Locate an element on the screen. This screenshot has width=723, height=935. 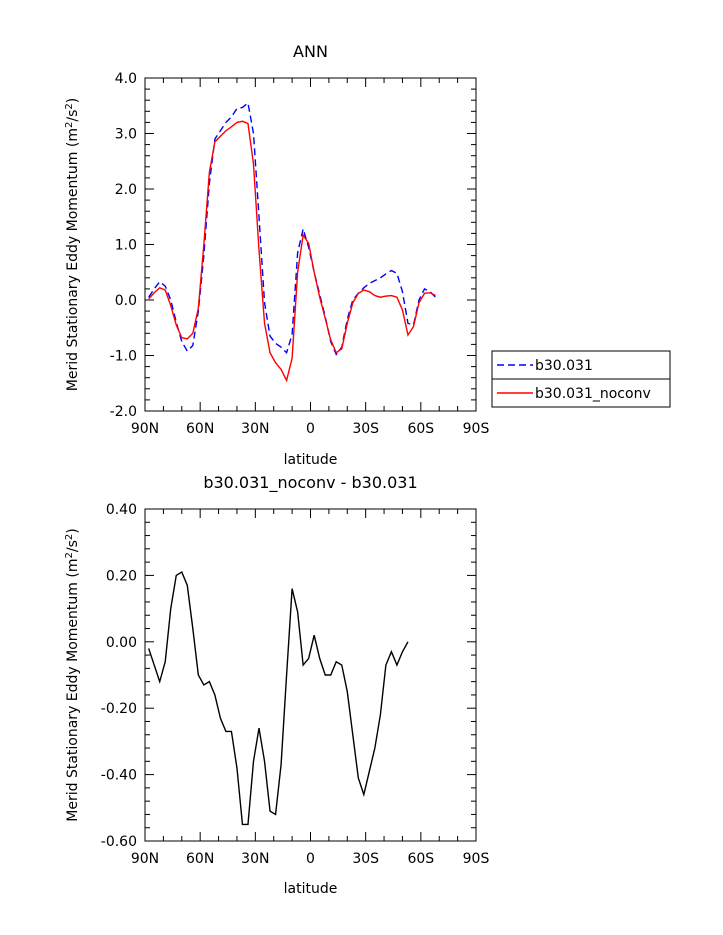
y-tick-label: 0.00 is located at coordinates (121, 643).